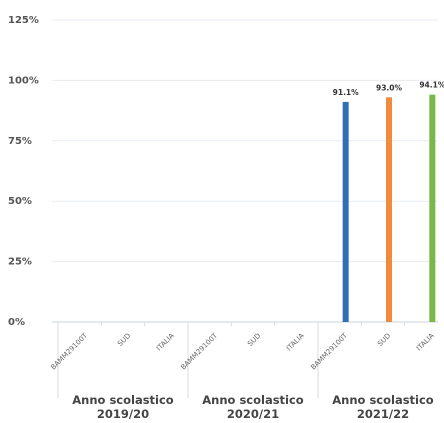  What do you see at coordinates (23, 80) in the screenshot?
I see `y-tick-label: 100%` at bounding box center [23, 80].